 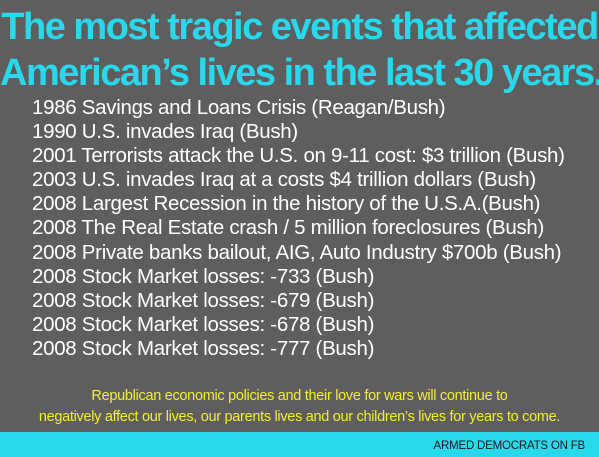 What do you see at coordinates (203, 300) in the screenshot?
I see `list-item: 2008 Stock Market losses: -679 (Bush)` at bounding box center [203, 300].